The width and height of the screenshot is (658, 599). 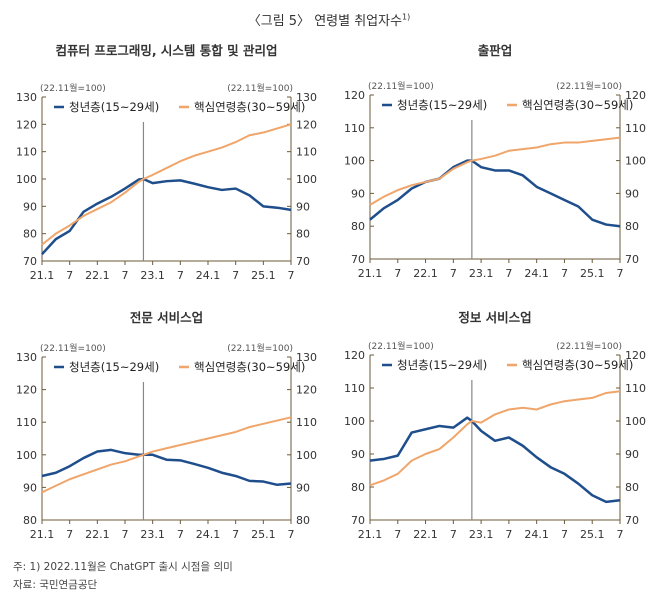 What do you see at coordinates (26, 179) in the screenshot?
I see `y-tick-label: 100` at bounding box center [26, 179].